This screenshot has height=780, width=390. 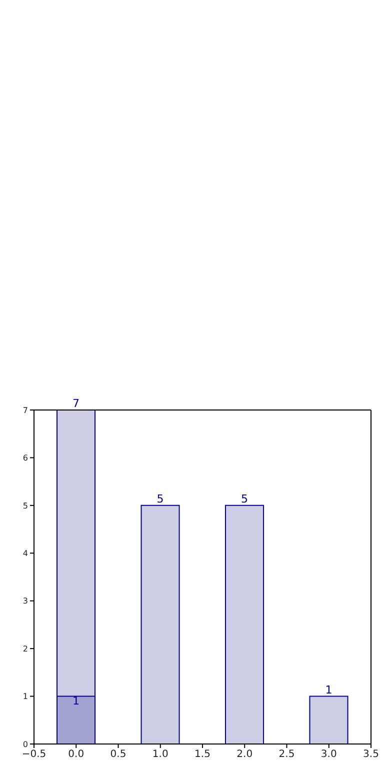 I want to click on x-tick-label: 0.0, so click(x=76, y=754).